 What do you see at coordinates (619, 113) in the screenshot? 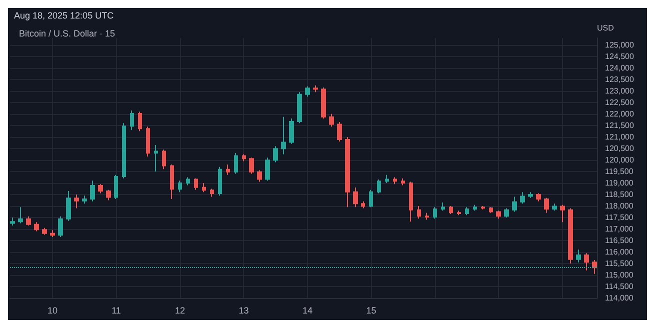
I see `y-tick-label: 122,000` at bounding box center [619, 113].